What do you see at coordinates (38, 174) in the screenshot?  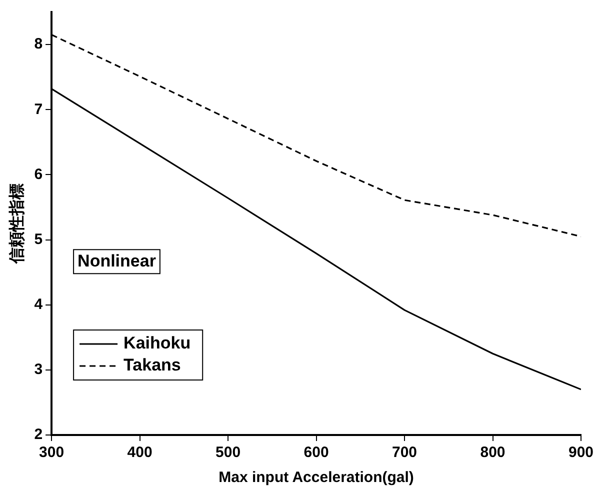 I see `y-tick-label: 6` at bounding box center [38, 174].